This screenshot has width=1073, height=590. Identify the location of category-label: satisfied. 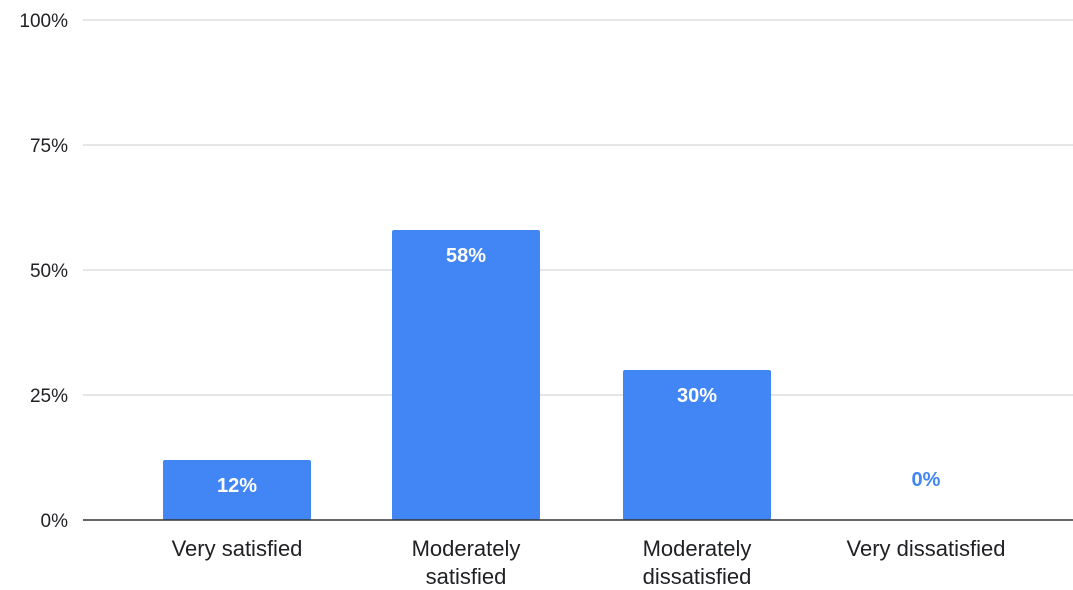
(466, 576).